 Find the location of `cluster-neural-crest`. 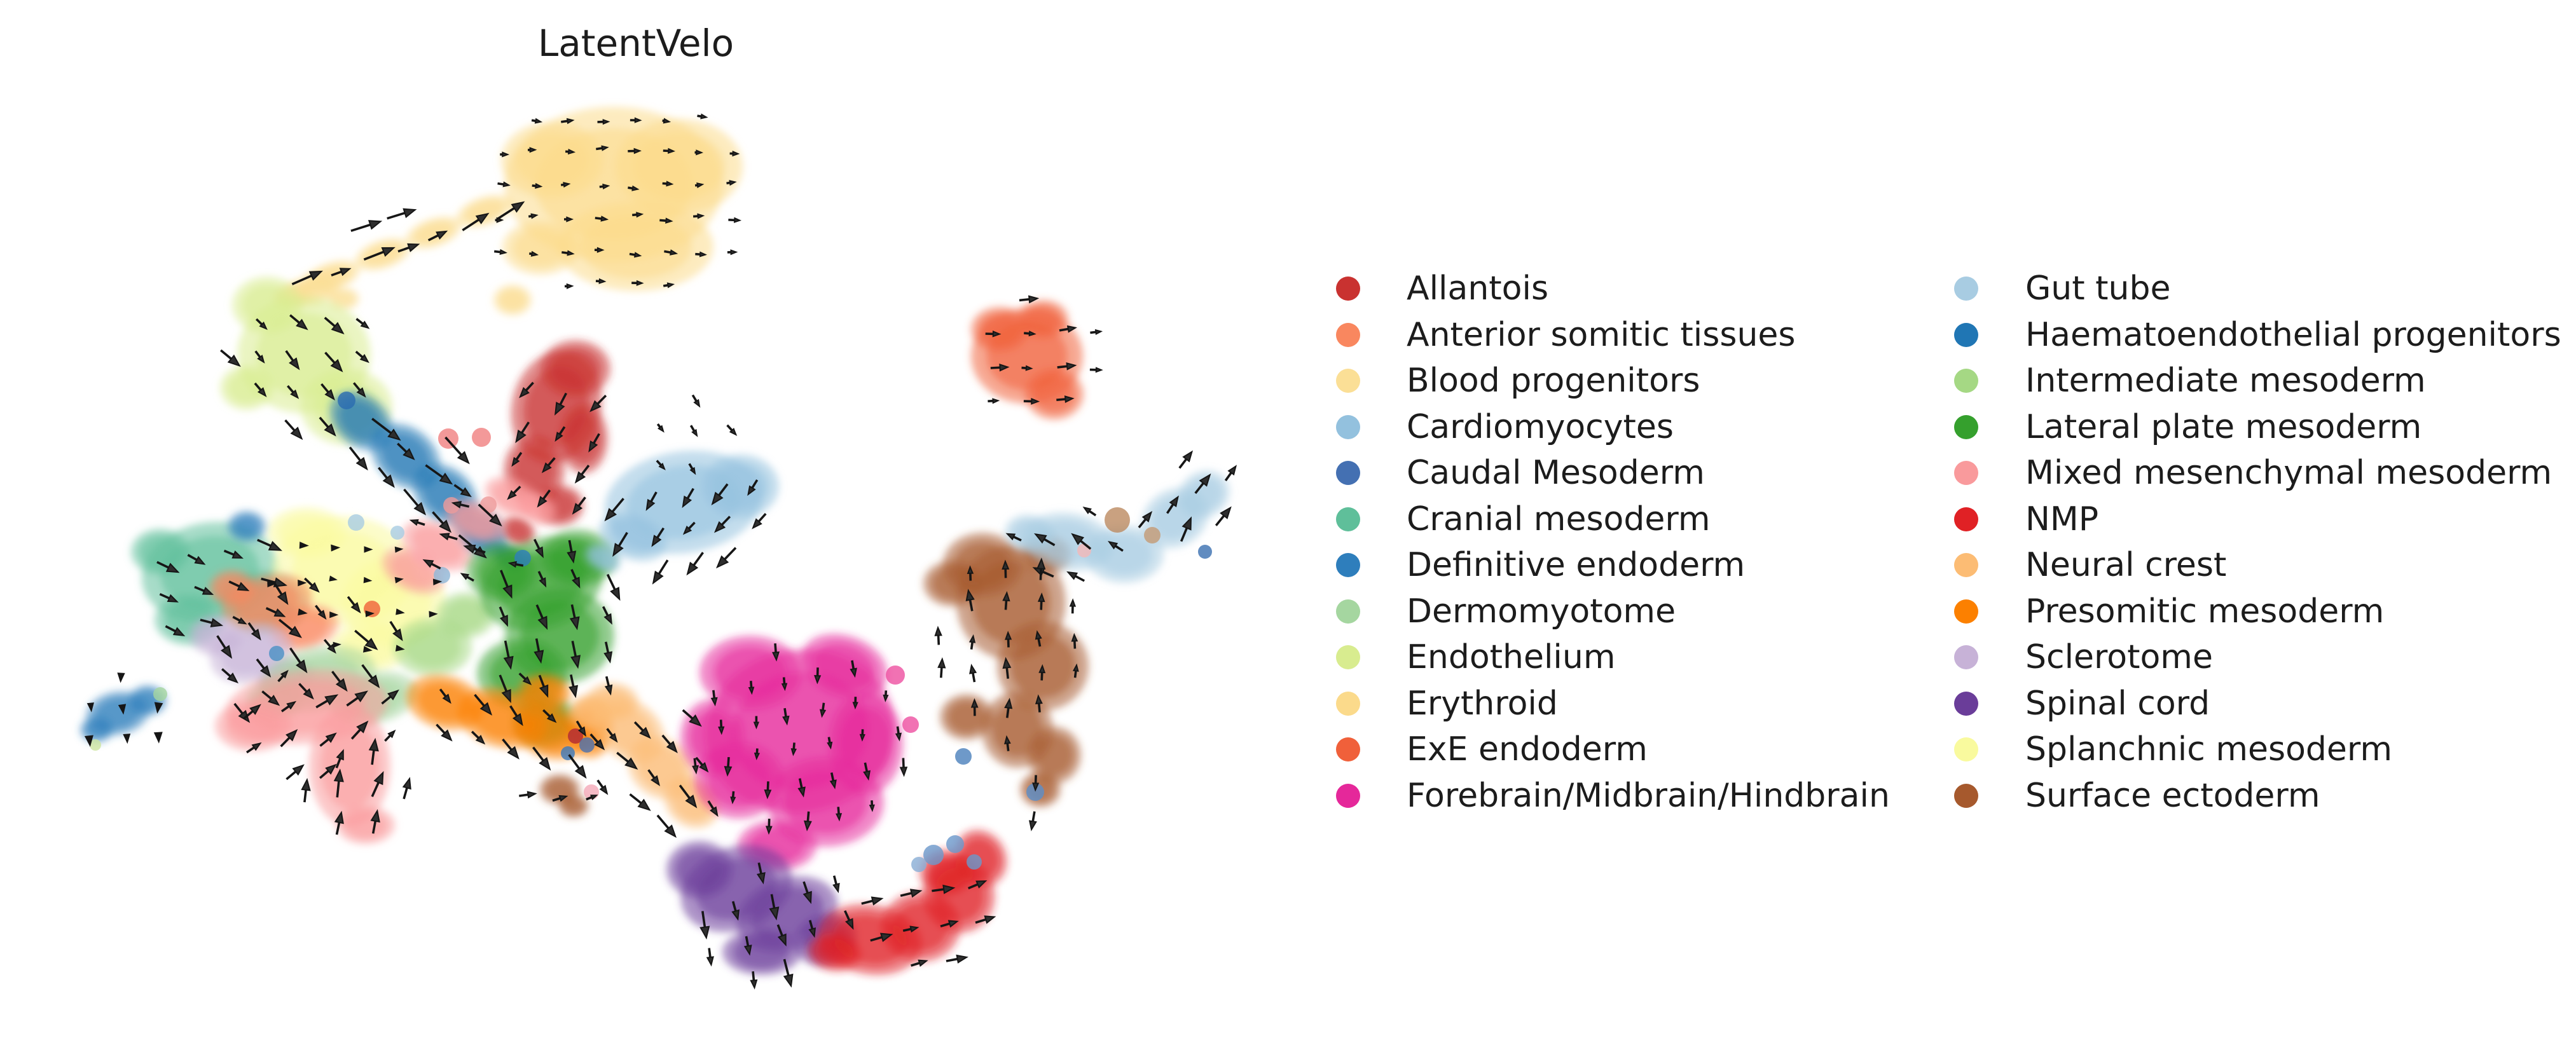

cluster-neural-crest is located at coordinates (644, 755).